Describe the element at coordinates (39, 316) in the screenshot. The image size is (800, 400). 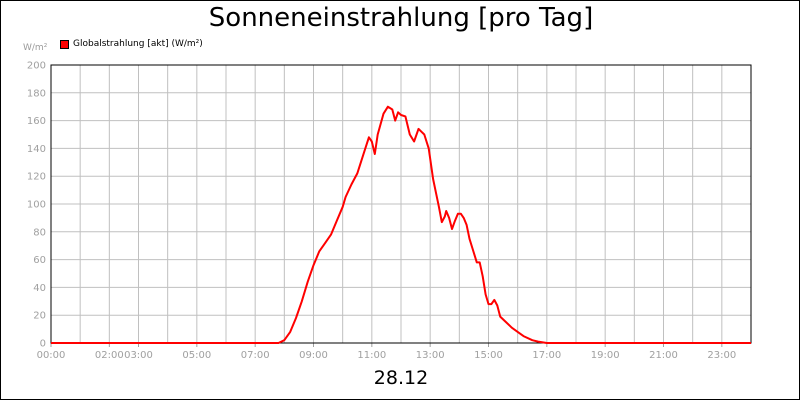
I see `y-tick-label: 20` at that location.